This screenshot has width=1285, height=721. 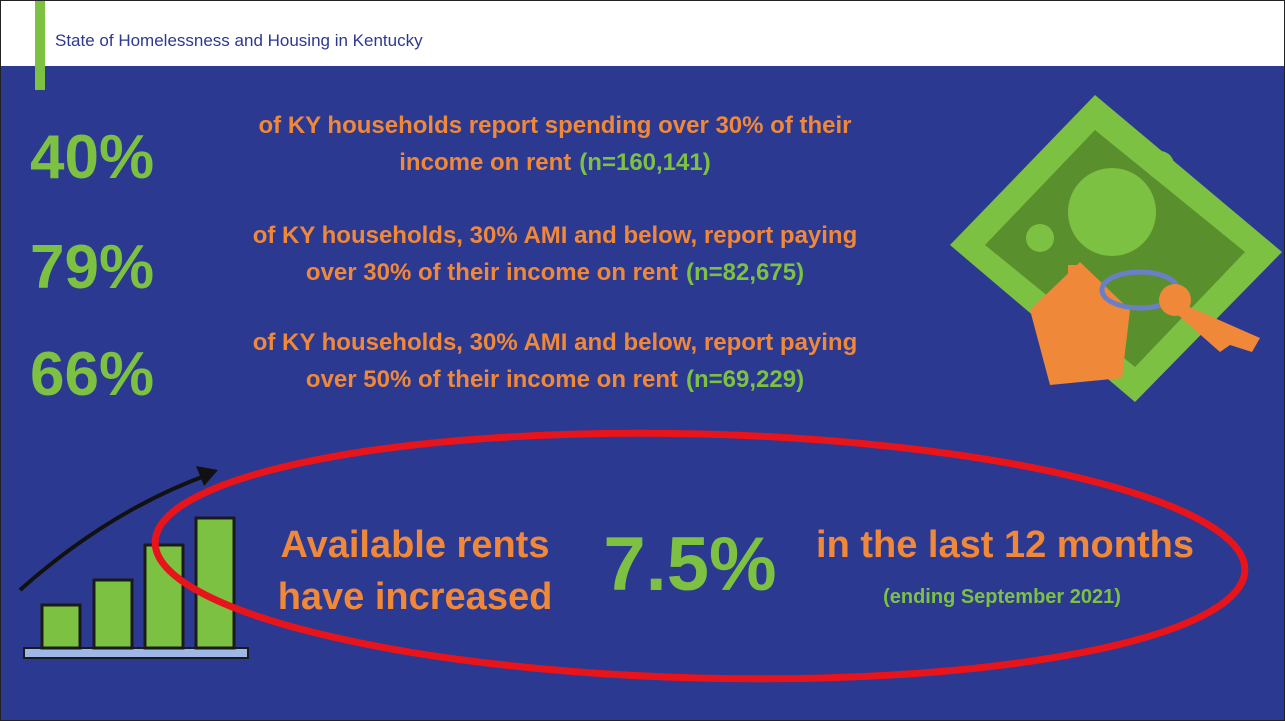 What do you see at coordinates (92, 374) in the screenshot?
I see `stat-number: 66%` at bounding box center [92, 374].